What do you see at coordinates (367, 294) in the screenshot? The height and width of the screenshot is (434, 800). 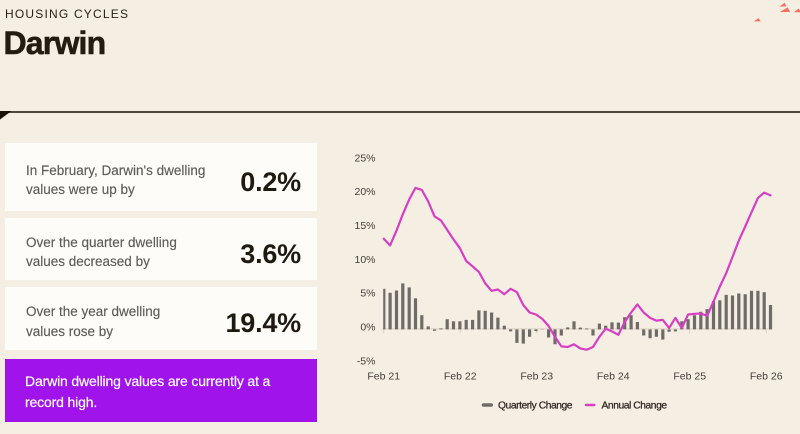 I see `svg-text: 5%` at bounding box center [367, 294].